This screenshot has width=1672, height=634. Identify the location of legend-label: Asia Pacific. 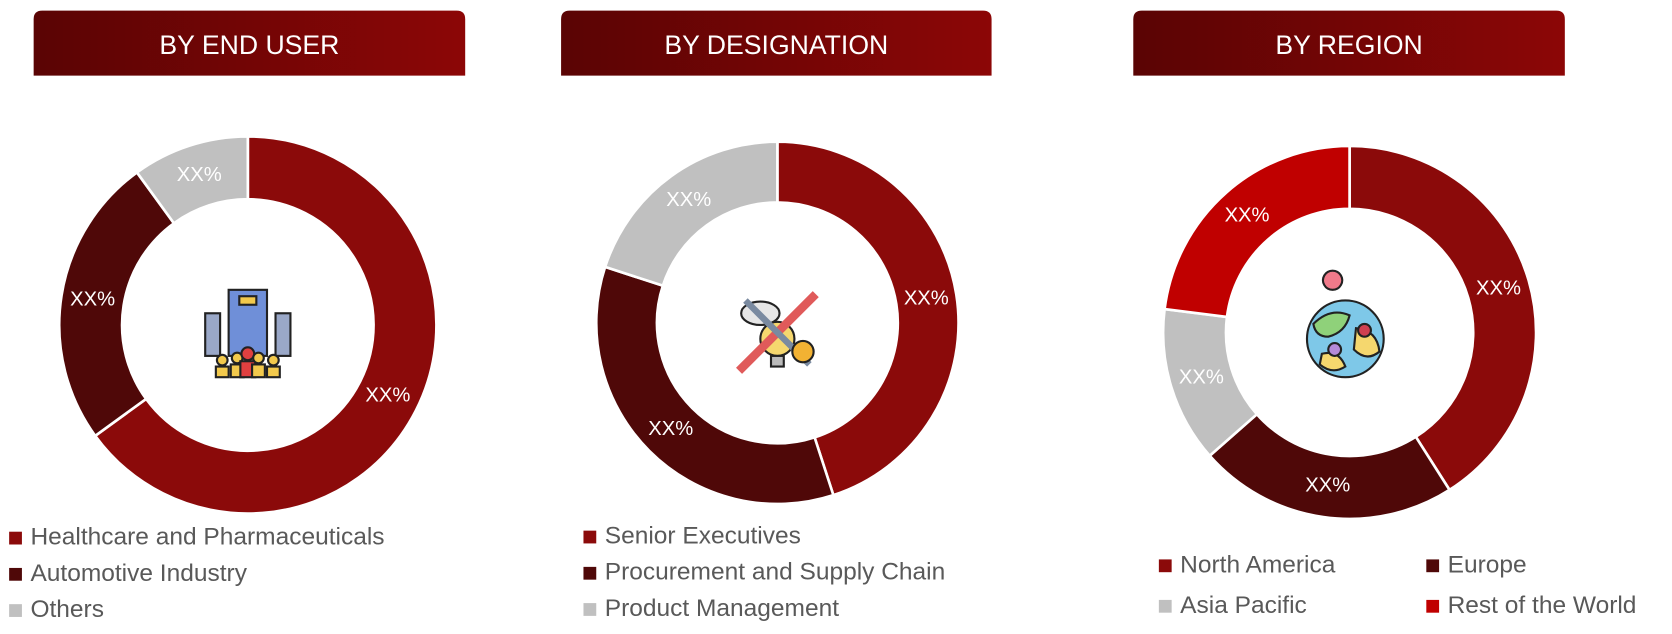
(1243, 605).